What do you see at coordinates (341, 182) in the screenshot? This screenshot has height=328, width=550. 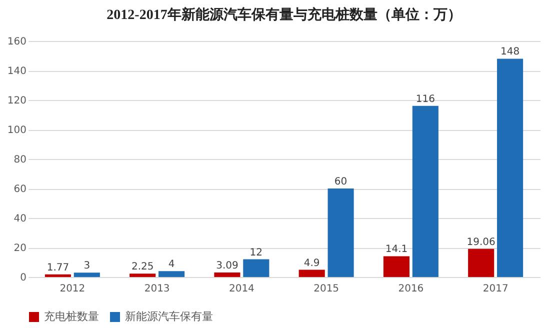 I see `data-label: 60` at bounding box center [341, 182].